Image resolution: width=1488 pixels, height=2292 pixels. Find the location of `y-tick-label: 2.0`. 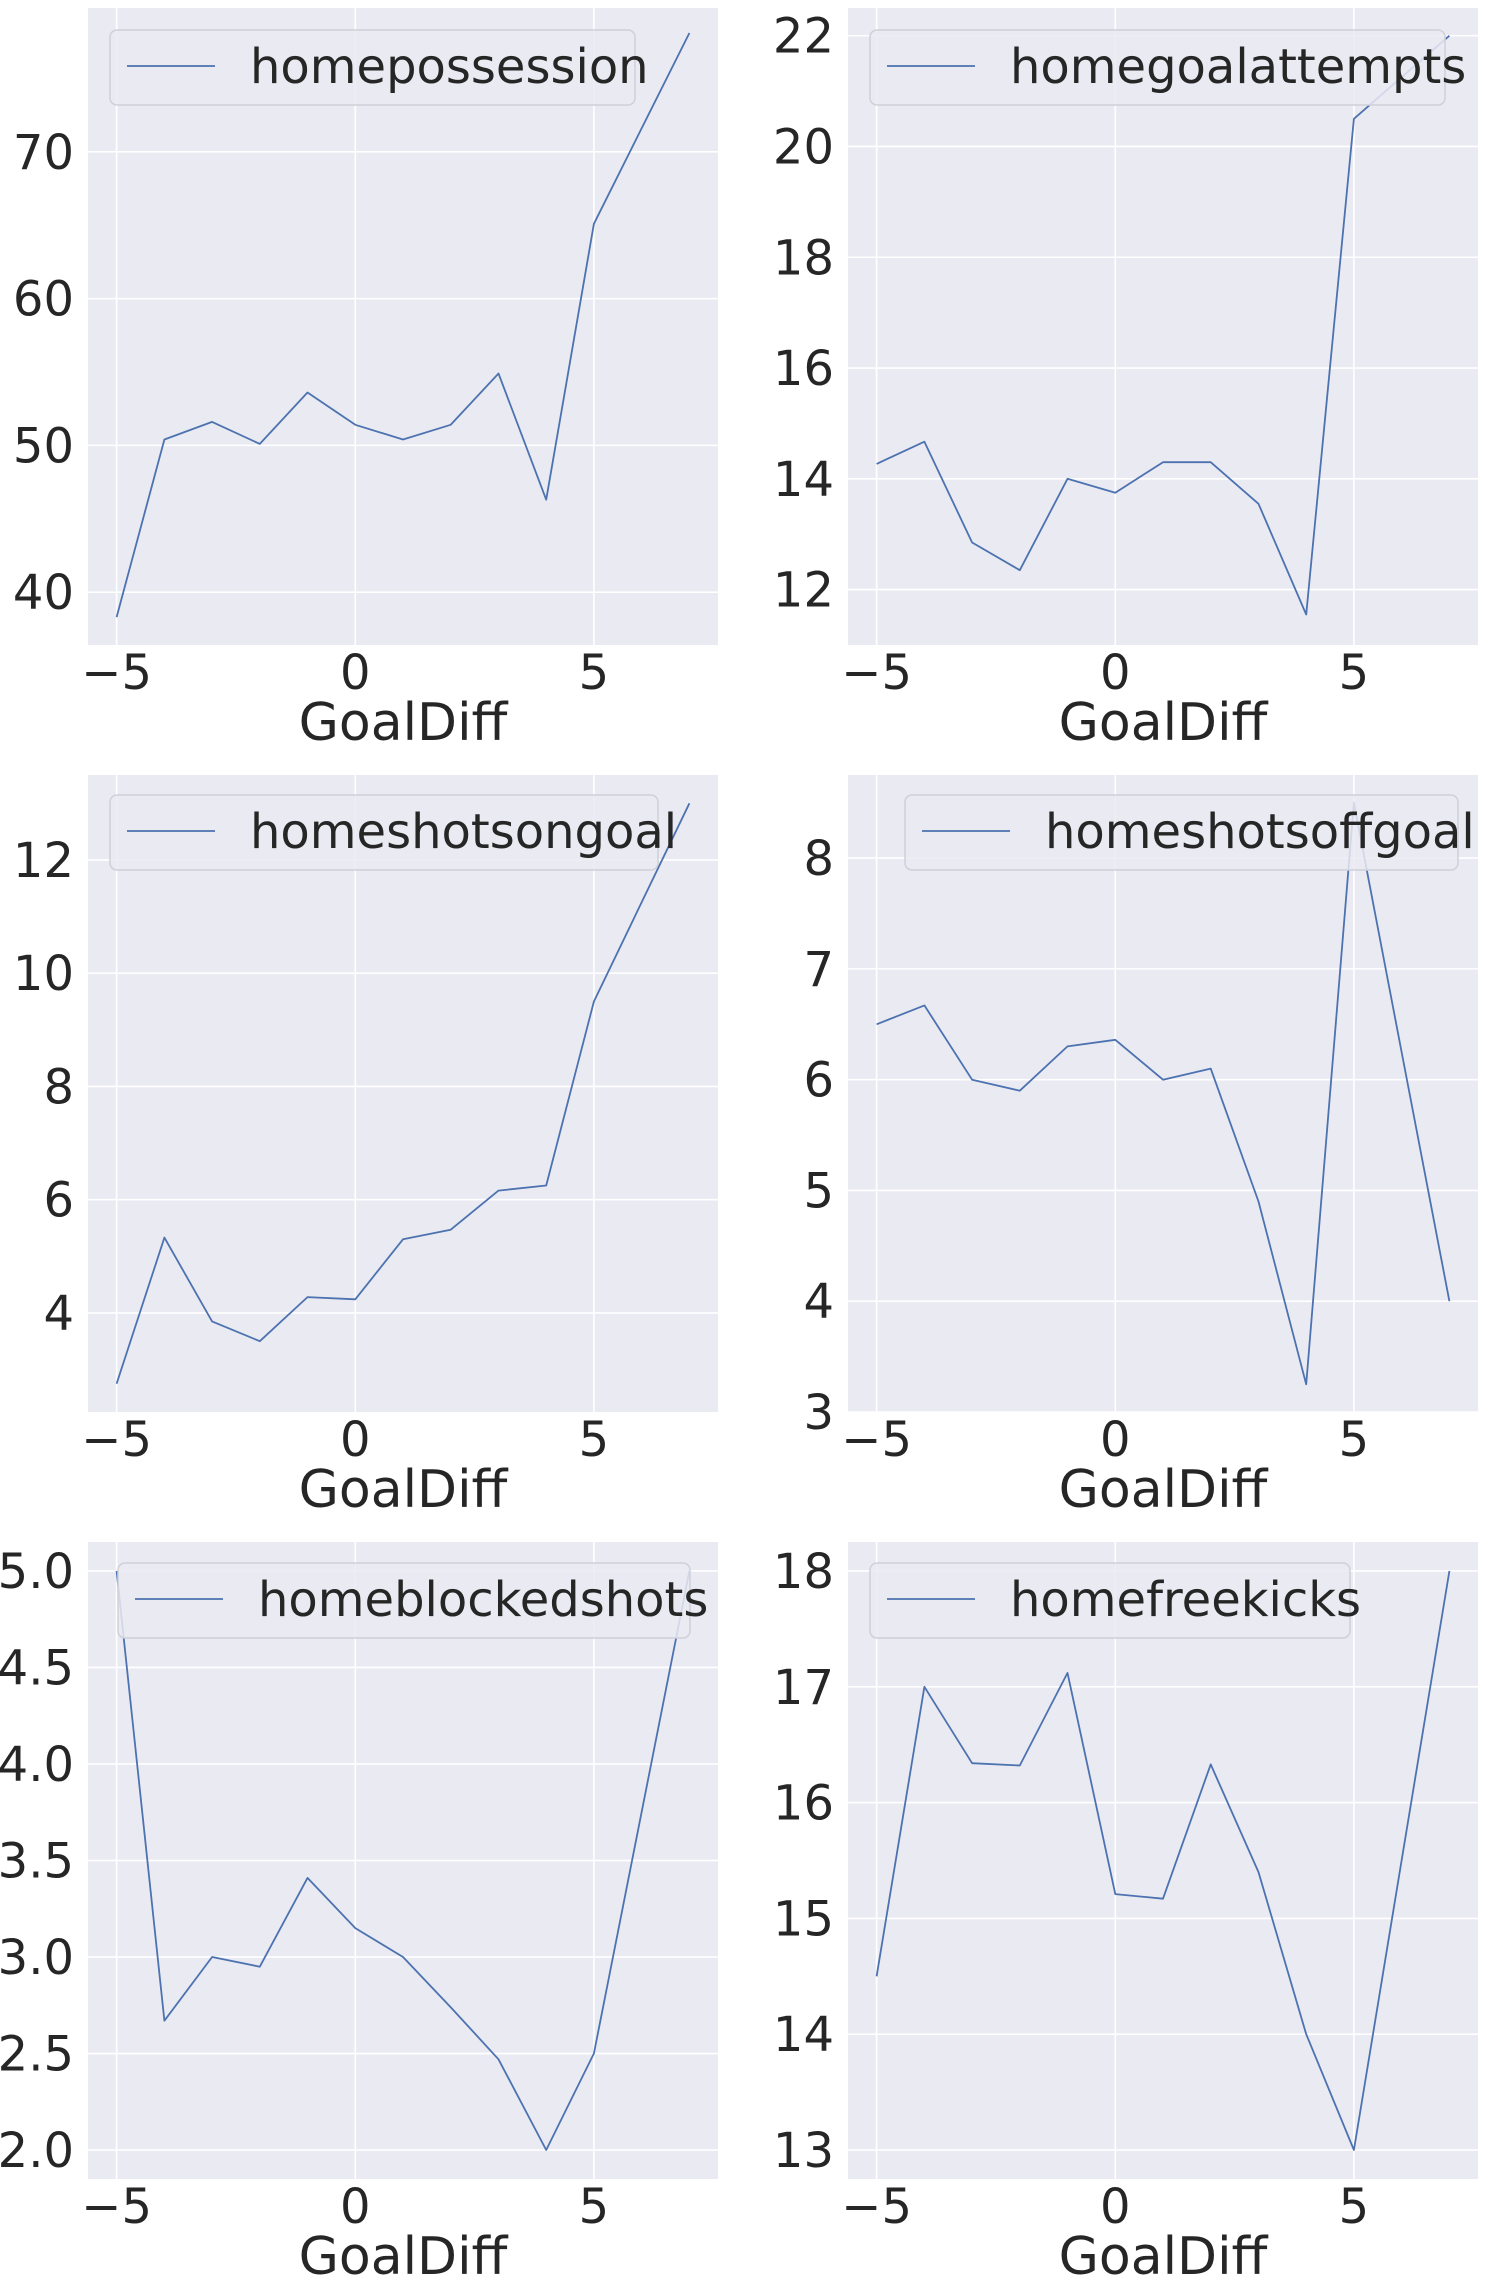

y-tick-label: 2.0 is located at coordinates (37, 2151).